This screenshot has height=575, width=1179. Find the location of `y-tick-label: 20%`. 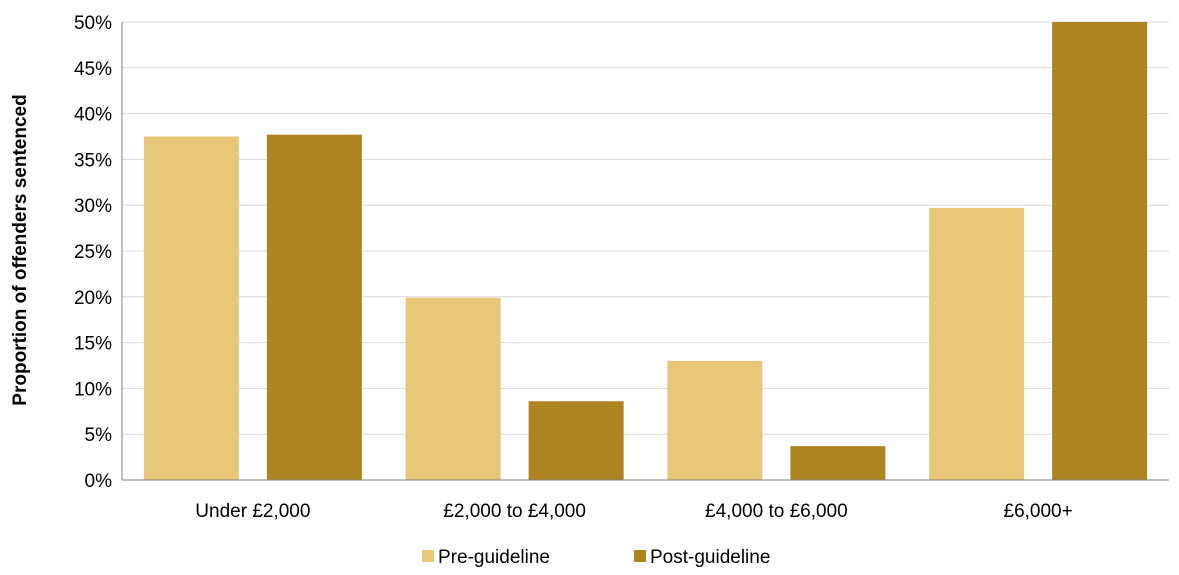

y-tick-label: 20% is located at coordinates (93, 298).